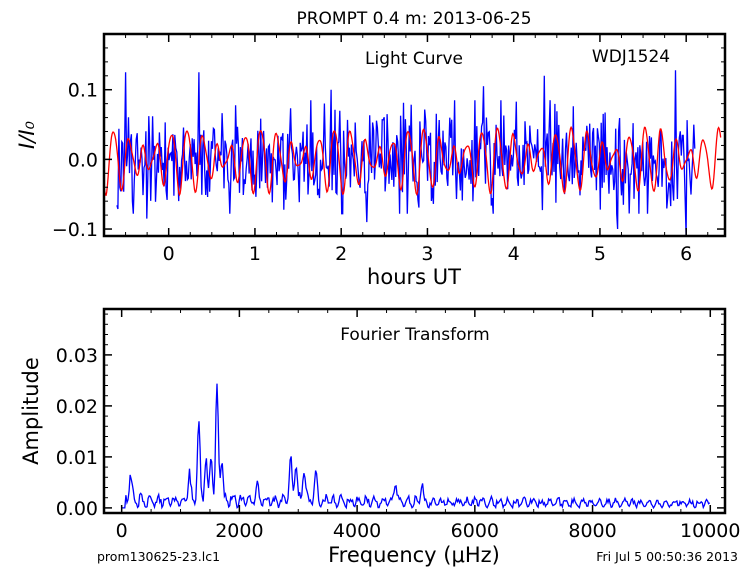  I want to click on x-tick-label: 6, so click(686, 254).